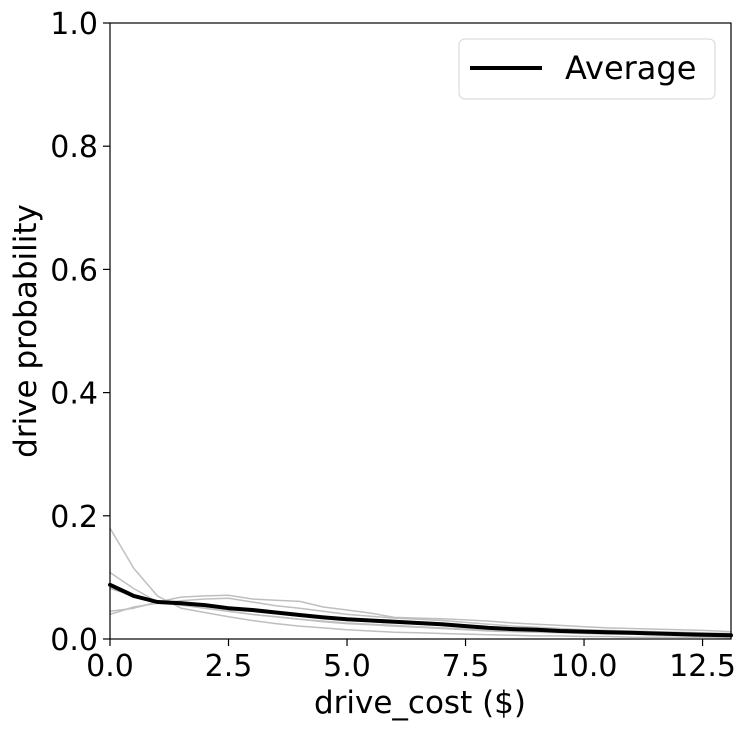 Image resolution: width=749 pixels, height=731 pixels. Describe the element at coordinates (74, 394) in the screenshot. I see `y-tick-label: 0.4` at that location.